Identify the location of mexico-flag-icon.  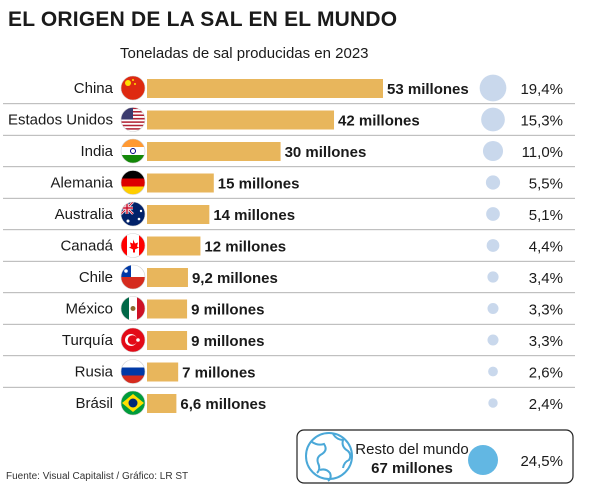
(133, 308).